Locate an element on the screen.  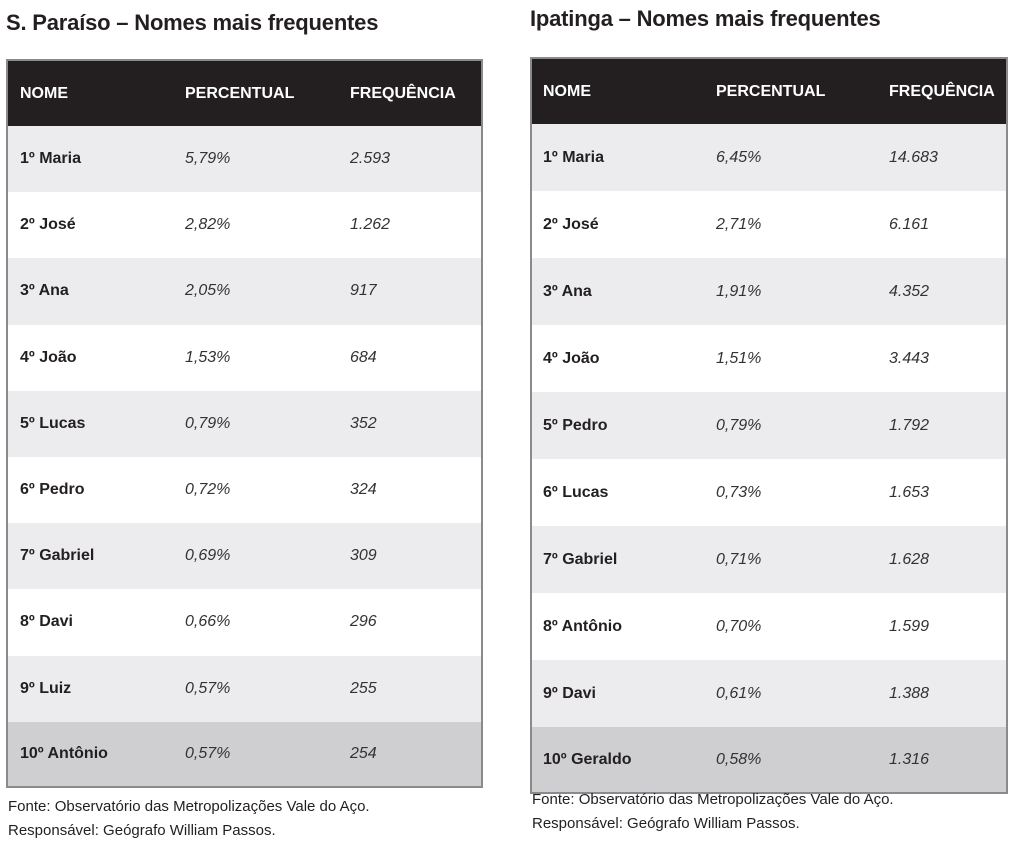
cell-percentual: 2,05% is located at coordinates (208, 291).